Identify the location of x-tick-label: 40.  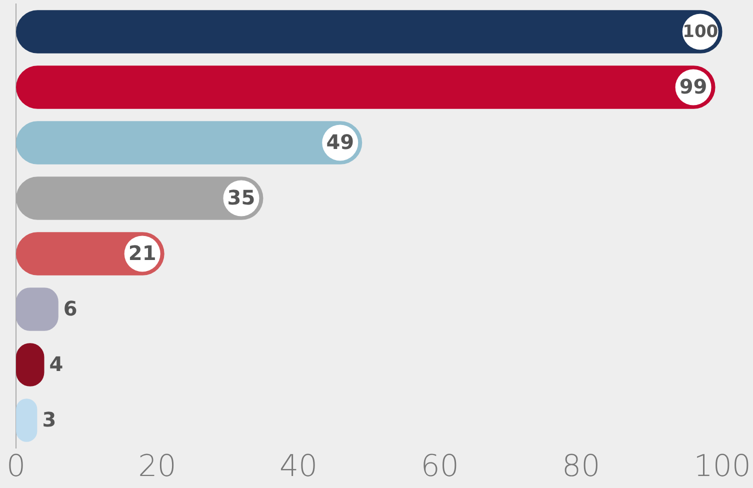
(298, 466).